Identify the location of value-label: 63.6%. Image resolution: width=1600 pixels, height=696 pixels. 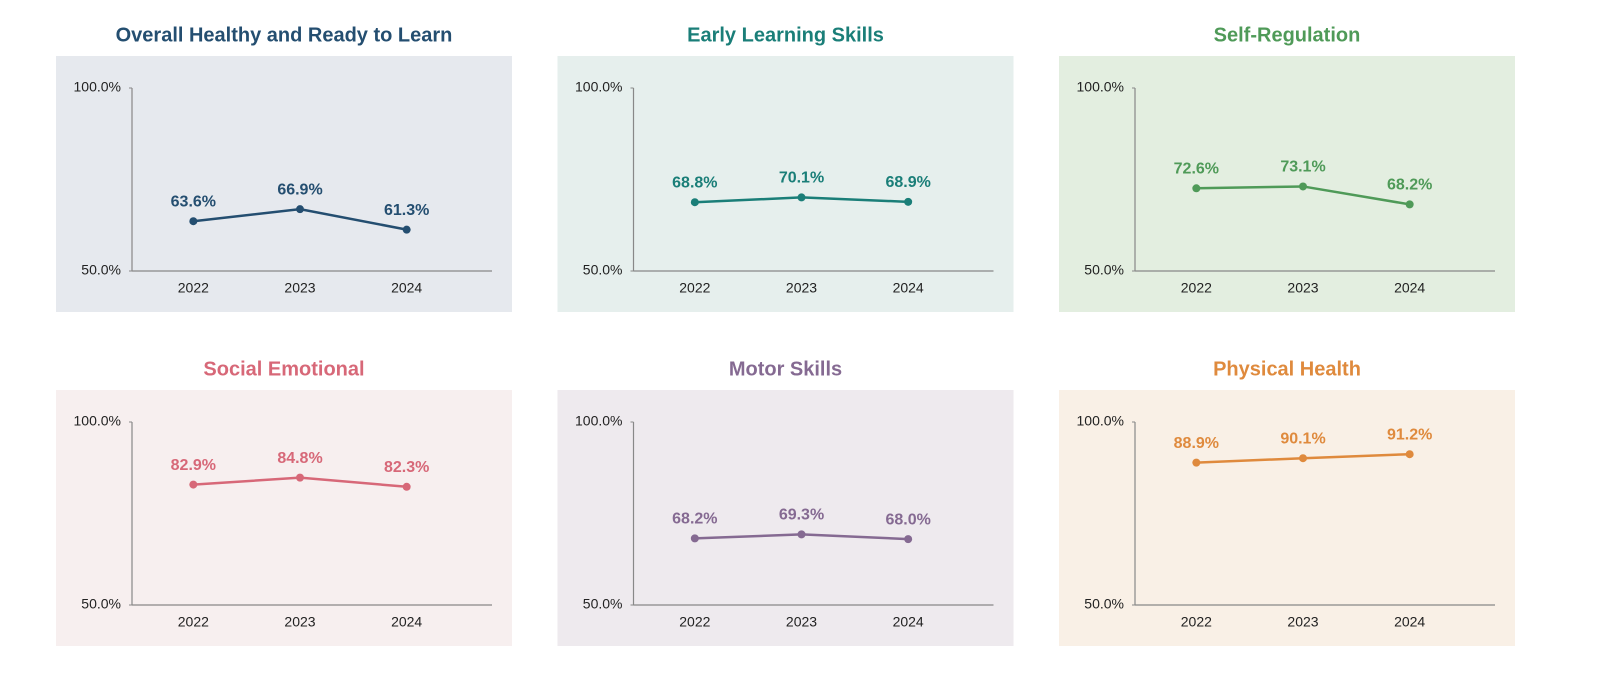
(193, 201).